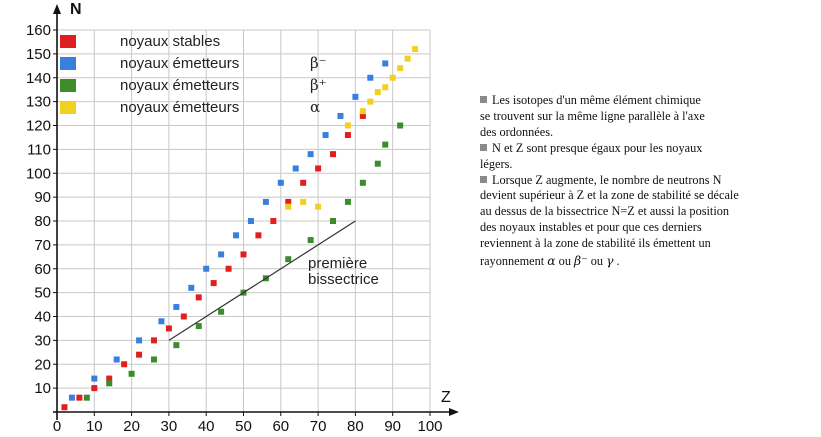  What do you see at coordinates (42, 221) in the screenshot?
I see `y-tick-label: 80` at bounding box center [42, 221].